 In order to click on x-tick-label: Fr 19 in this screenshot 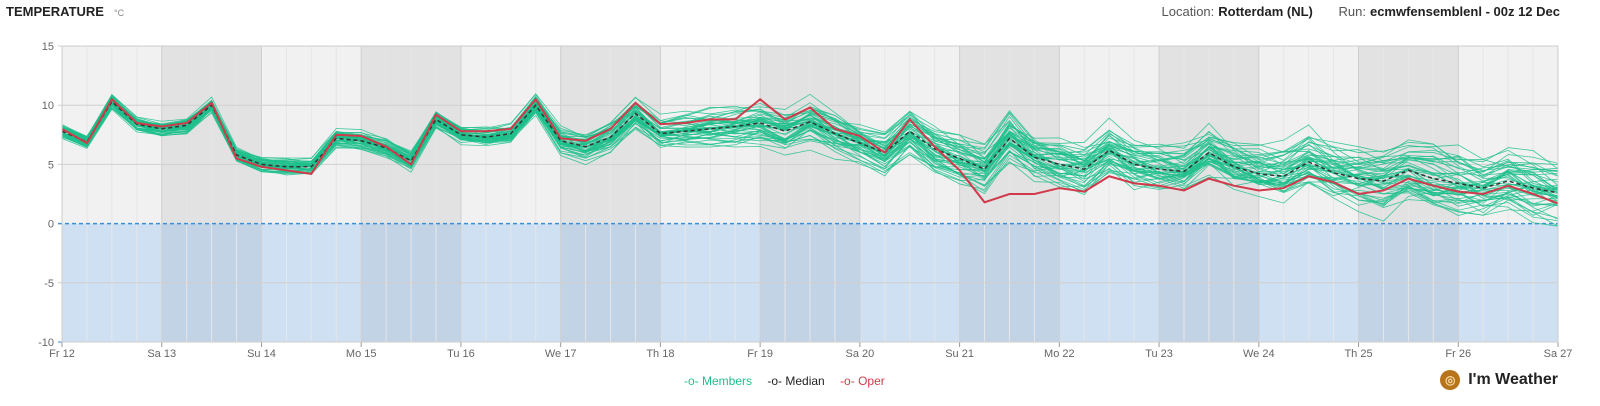, I will do `click(760, 354)`.